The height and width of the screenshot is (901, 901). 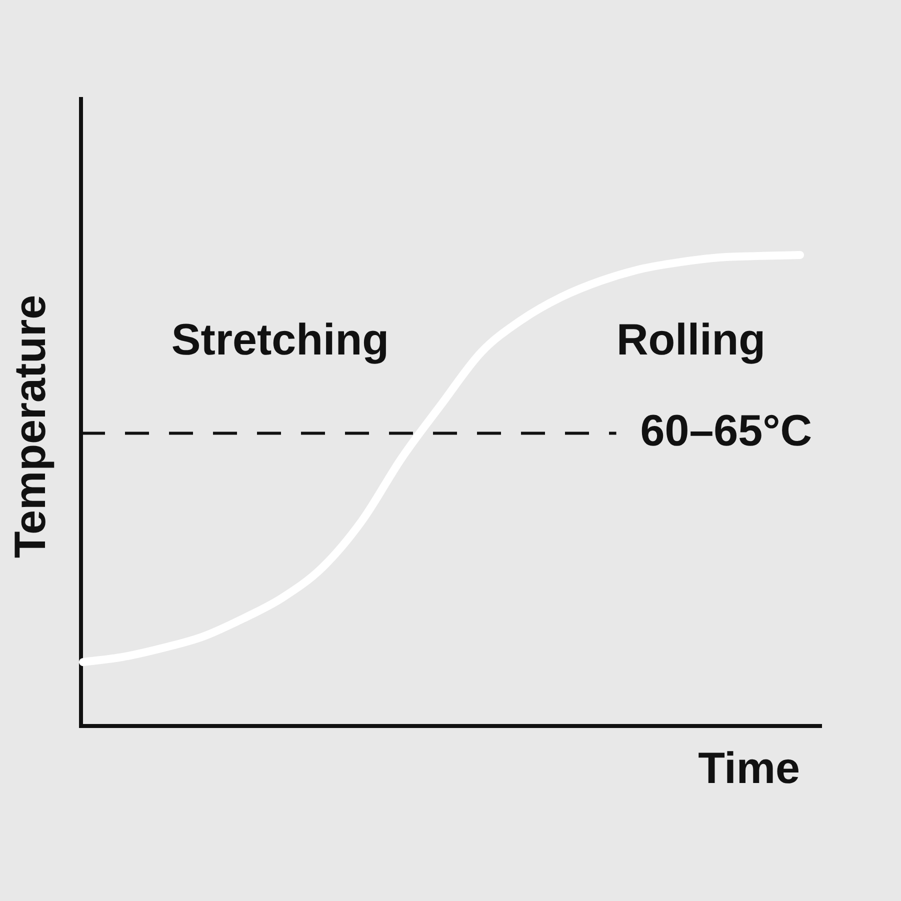 I want to click on annotation: Stretching, so click(x=280, y=340).